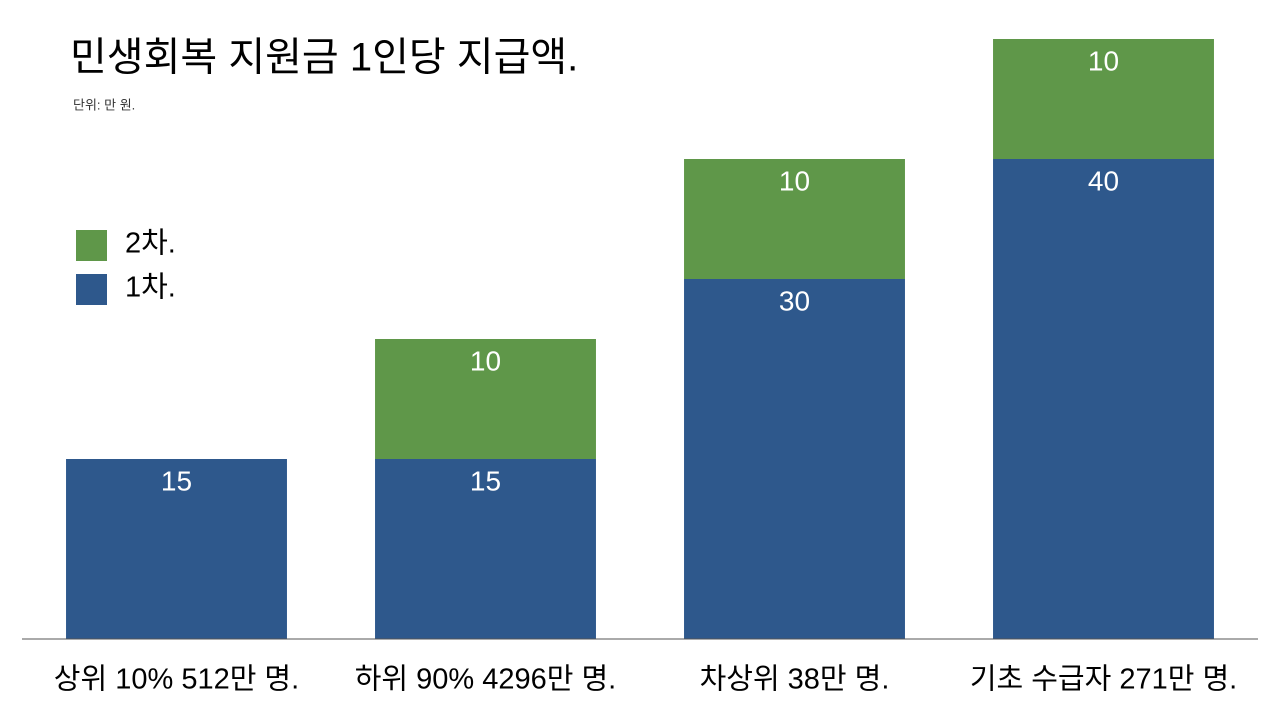 The height and width of the screenshot is (720, 1280). I want to click on chart-title: 민생회복 지원금 1인당 지급액., so click(324, 58).